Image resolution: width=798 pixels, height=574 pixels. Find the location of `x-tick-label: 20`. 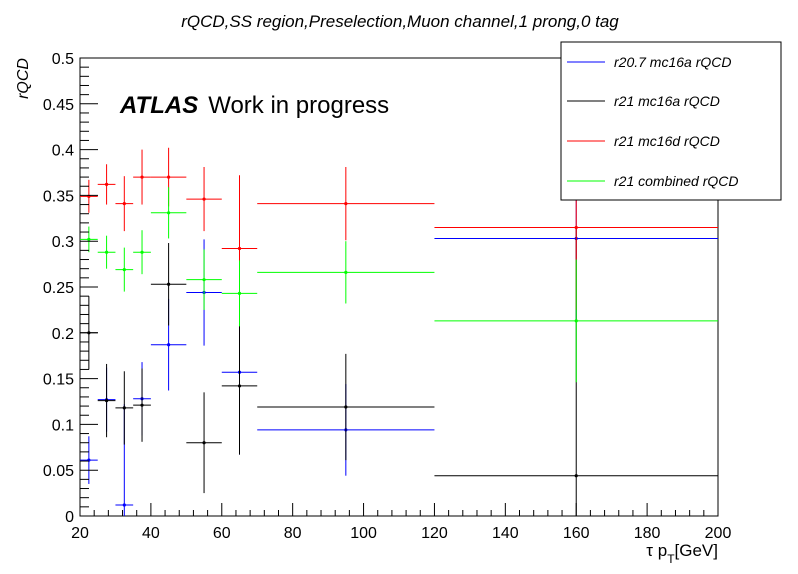

x-tick-label: 20 is located at coordinates (80, 533).